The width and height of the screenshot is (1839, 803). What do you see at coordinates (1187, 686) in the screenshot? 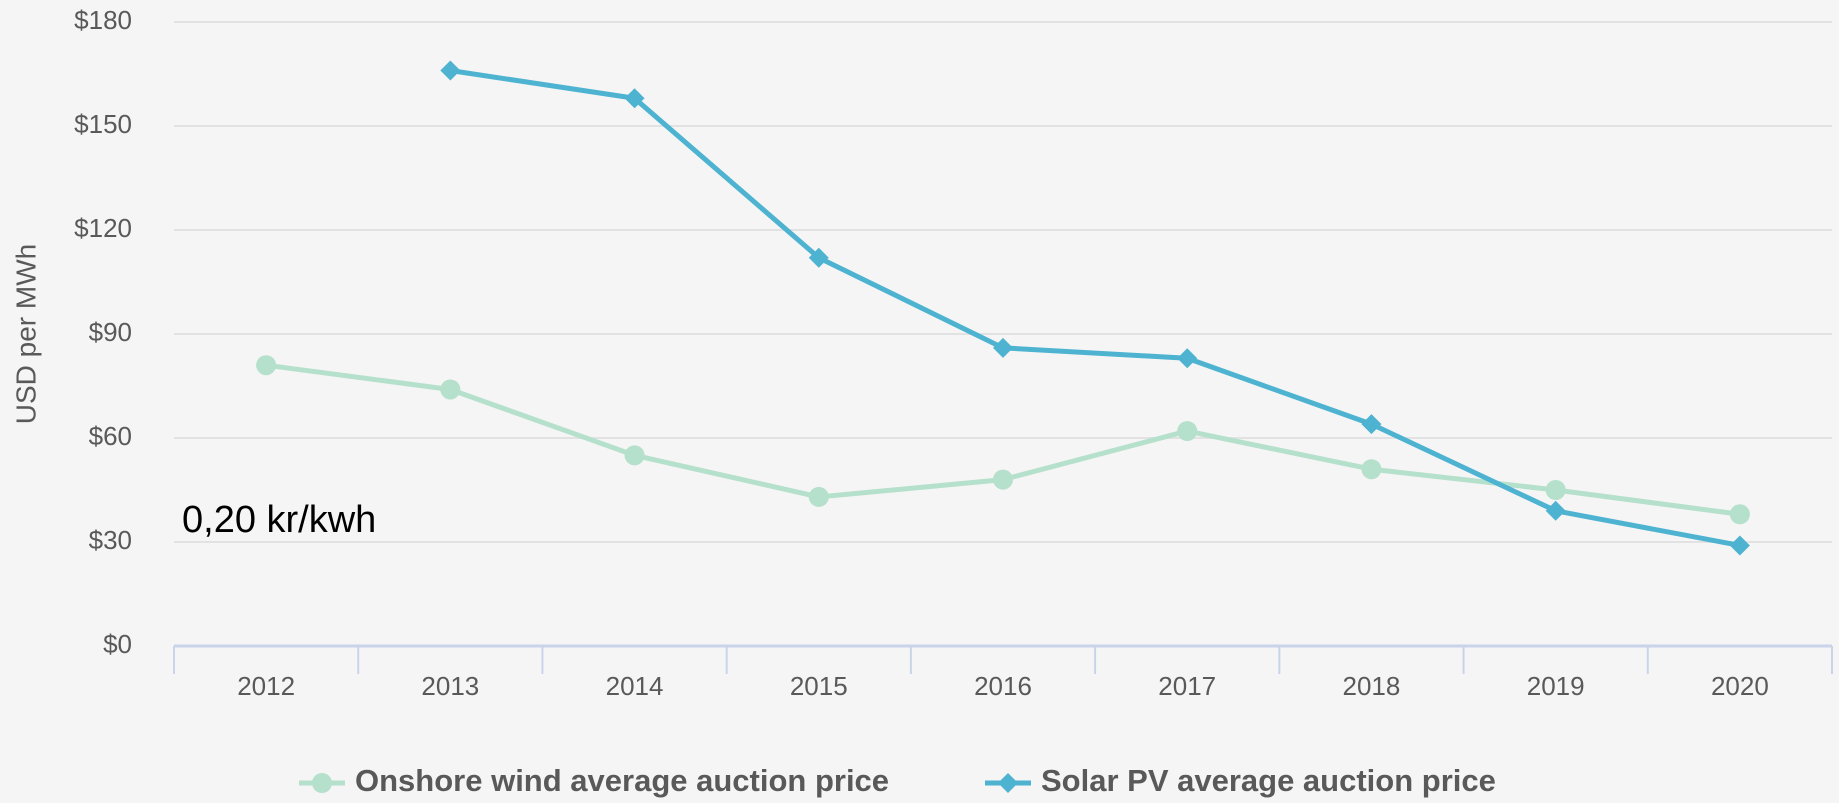
I see `x-tick-label: 2017` at bounding box center [1187, 686].